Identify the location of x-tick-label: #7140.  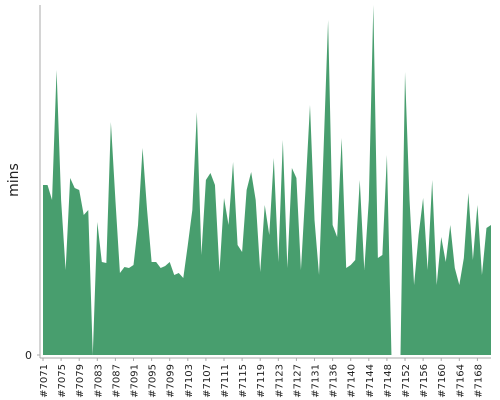
(352, 381).